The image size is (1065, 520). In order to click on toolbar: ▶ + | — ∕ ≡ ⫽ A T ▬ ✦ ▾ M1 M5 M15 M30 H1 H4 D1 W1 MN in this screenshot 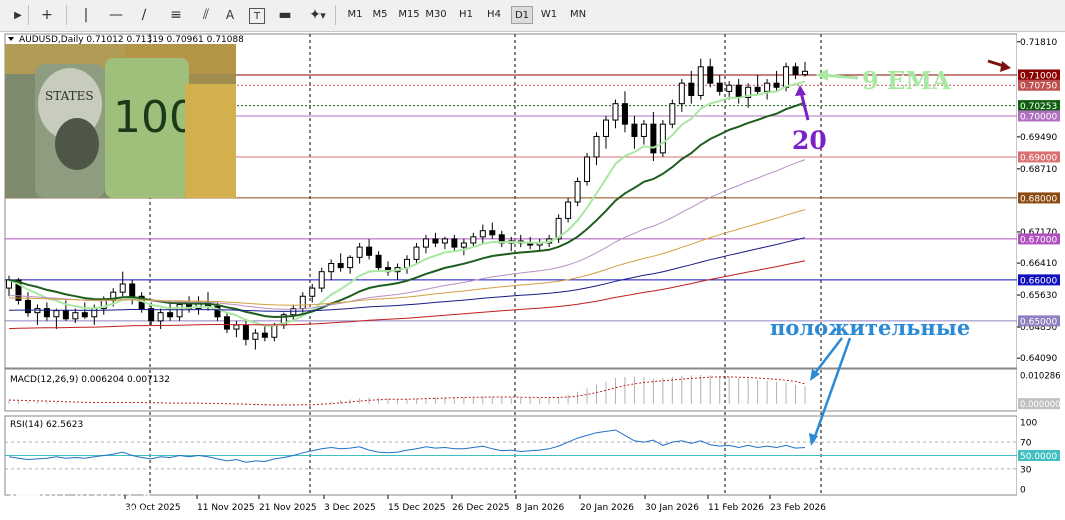, I will do `click(532, 16)`.